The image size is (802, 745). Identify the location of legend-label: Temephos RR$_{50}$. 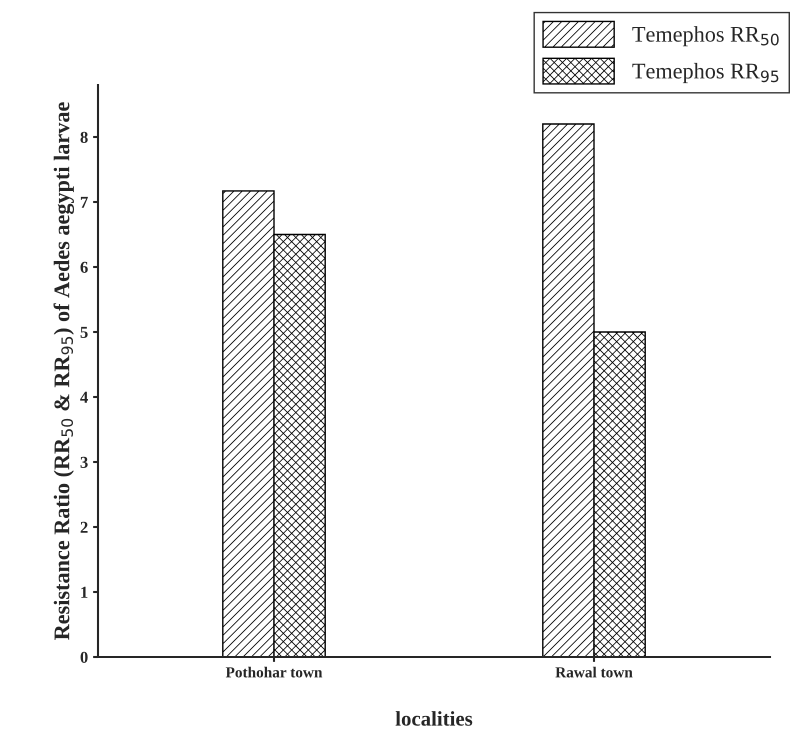
(705, 36).